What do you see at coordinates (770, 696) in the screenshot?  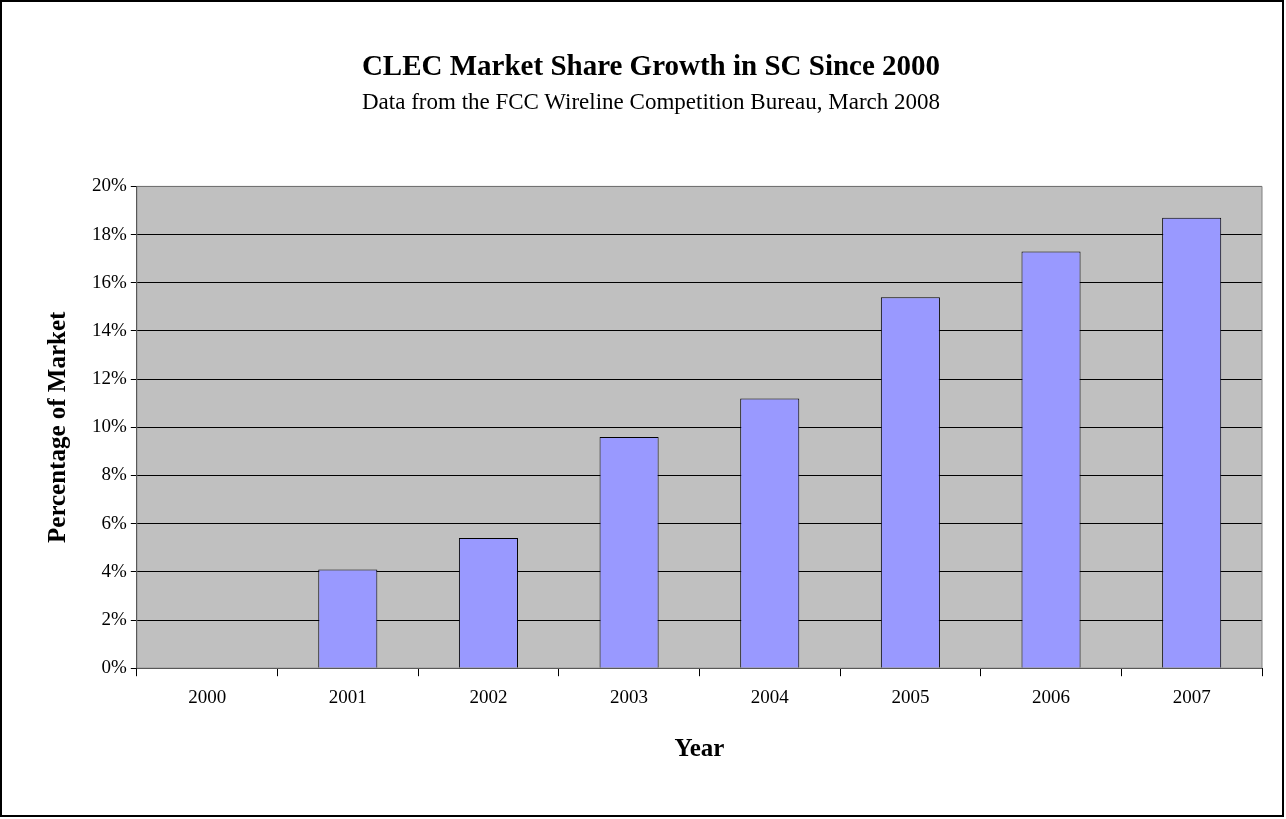 I see `x-tick-label: 2004` at bounding box center [770, 696].